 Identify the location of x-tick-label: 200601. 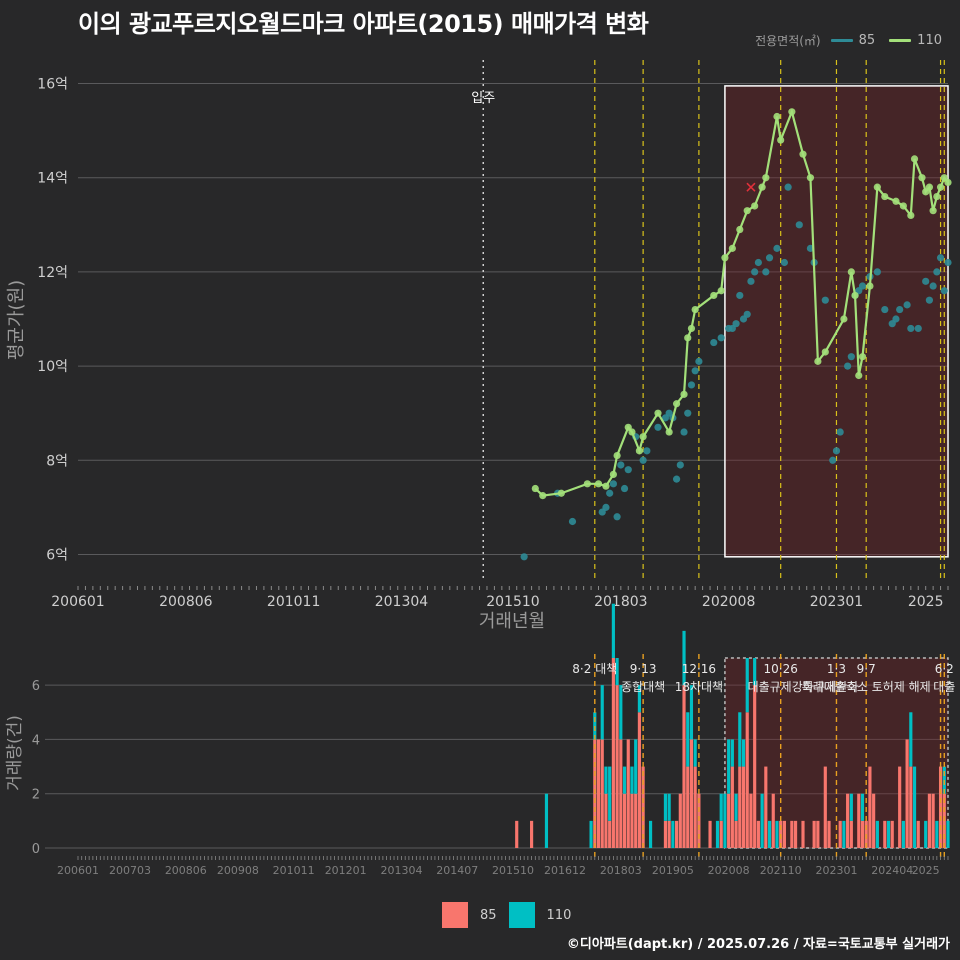
(77, 602).